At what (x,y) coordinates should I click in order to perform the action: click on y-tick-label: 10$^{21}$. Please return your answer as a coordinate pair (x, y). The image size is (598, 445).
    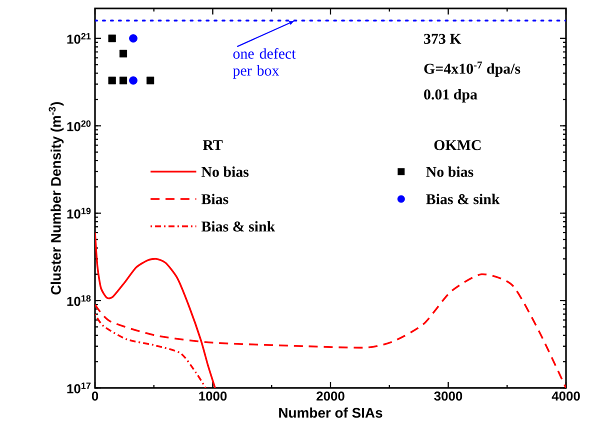
    Looking at the image, I should click on (79, 38).